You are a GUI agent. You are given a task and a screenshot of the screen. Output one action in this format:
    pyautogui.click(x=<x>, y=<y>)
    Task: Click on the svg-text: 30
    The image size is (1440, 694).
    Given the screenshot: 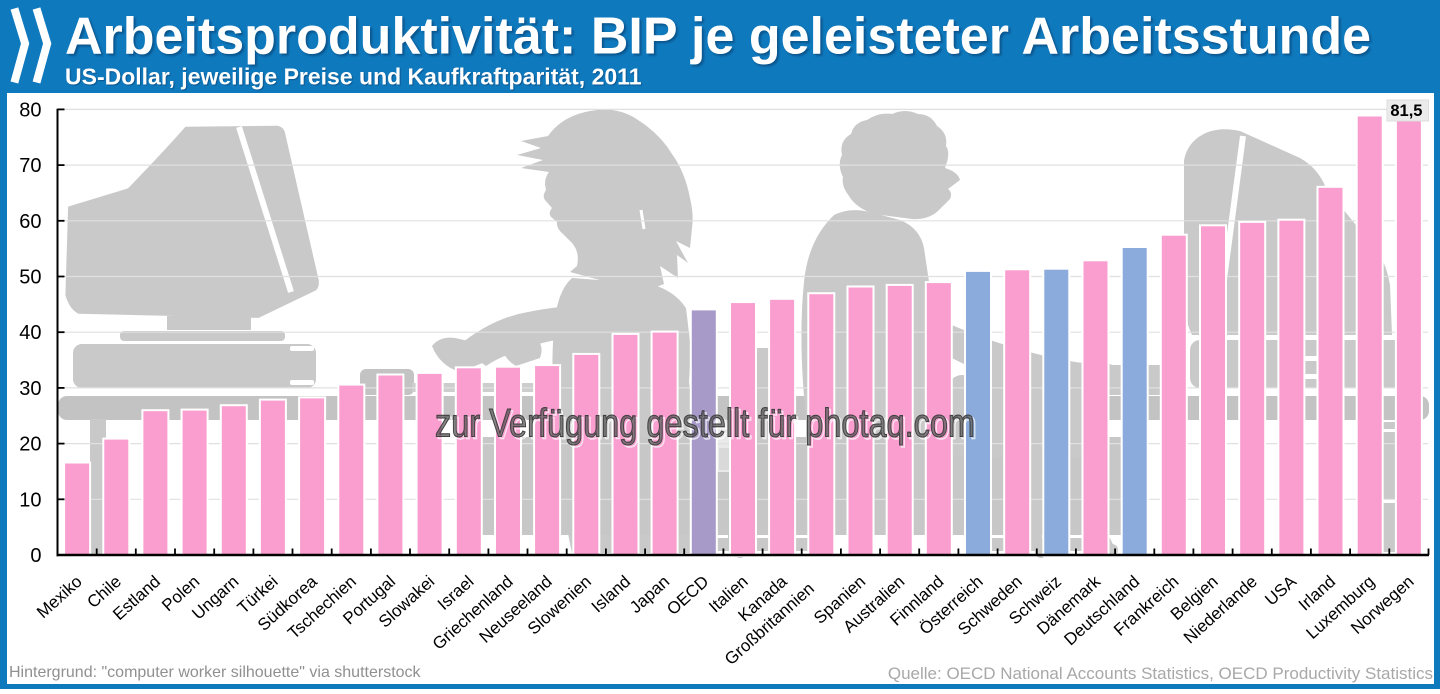 What is the action you would take?
    pyautogui.click(x=30, y=389)
    